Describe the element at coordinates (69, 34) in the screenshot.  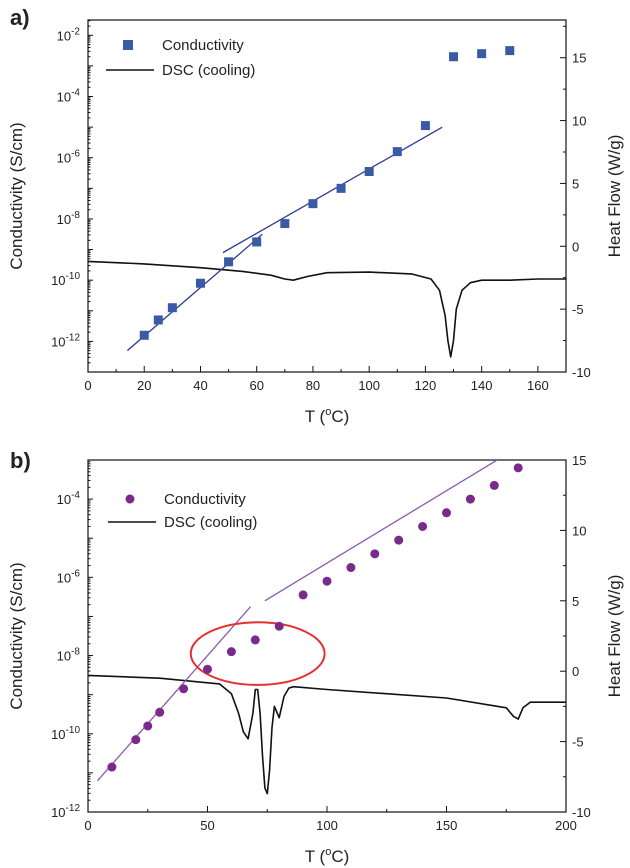
I see `y-tick-label: 10⁻²` at that location.